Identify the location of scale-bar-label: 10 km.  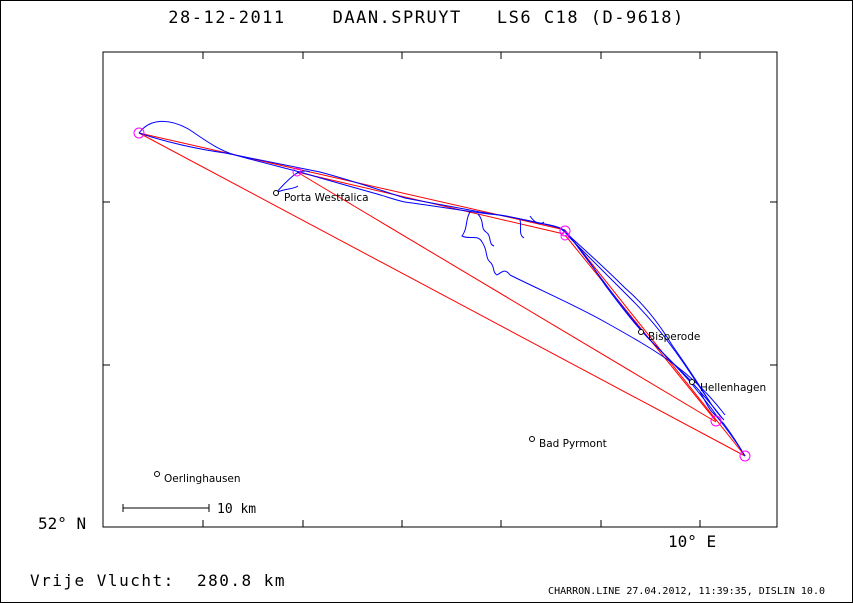
(236, 509).